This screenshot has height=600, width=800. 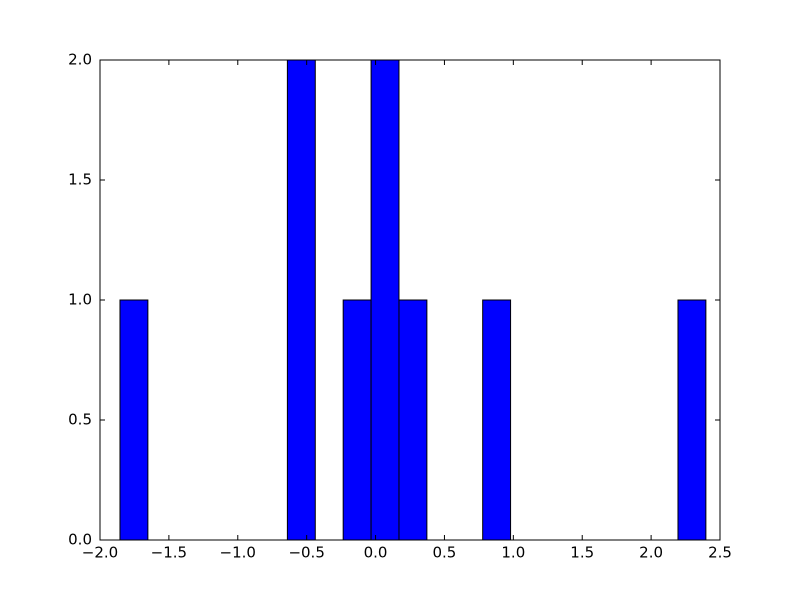 I want to click on y-tick-label: 0.5, so click(x=80, y=420).